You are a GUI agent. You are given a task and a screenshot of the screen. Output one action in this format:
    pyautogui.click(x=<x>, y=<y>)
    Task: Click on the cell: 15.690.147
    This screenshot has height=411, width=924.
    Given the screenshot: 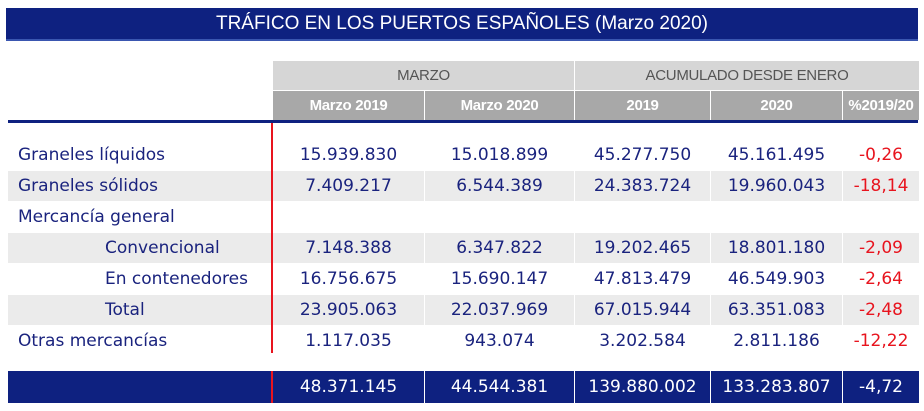 What is the action you would take?
    pyautogui.click(x=500, y=279)
    